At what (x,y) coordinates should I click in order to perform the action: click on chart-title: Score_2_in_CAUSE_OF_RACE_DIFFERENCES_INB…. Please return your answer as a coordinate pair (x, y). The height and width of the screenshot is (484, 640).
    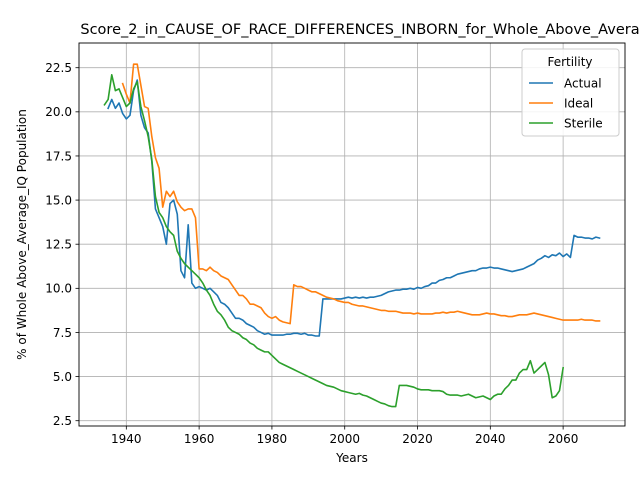
    Looking at the image, I should click on (359, 30).